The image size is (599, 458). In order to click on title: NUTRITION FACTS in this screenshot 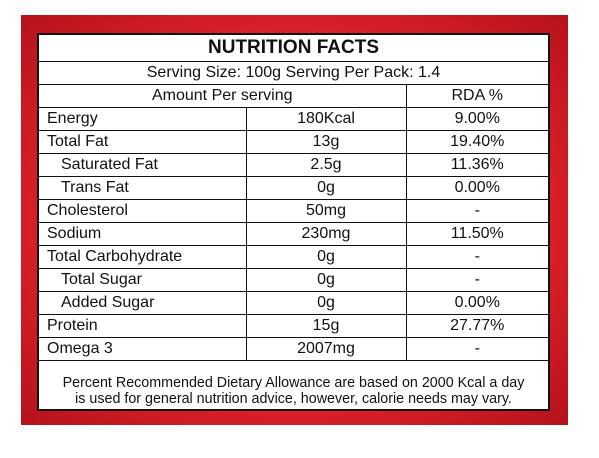, I will do `click(293, 48)`.